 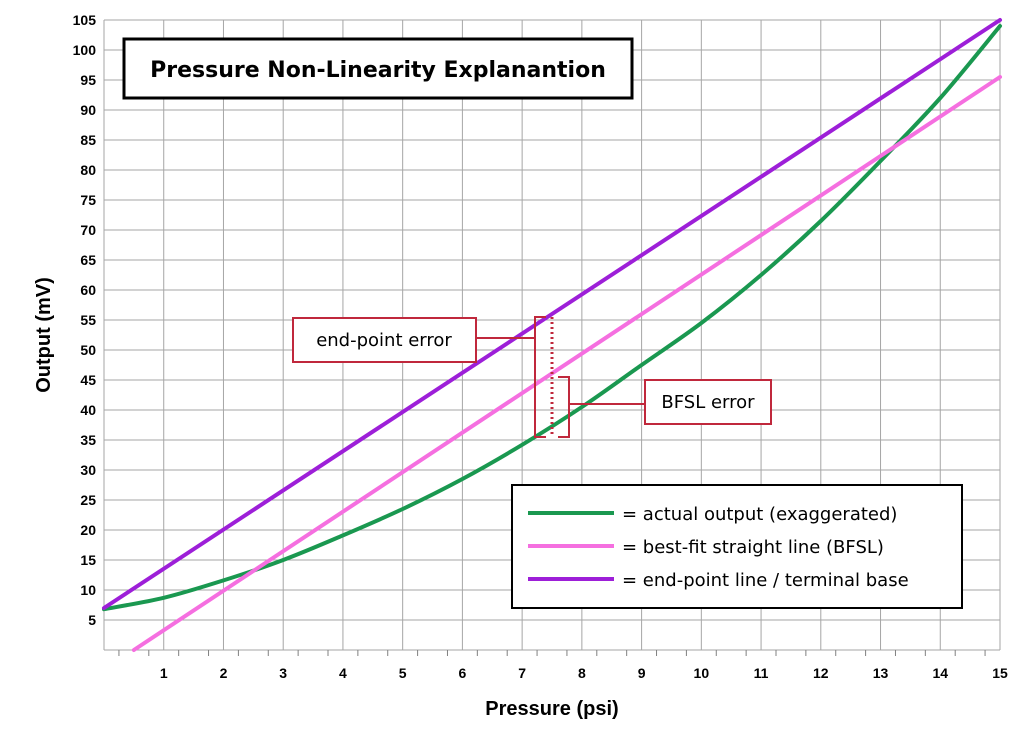 What do you see at coordinates (224, 673) in the screenshot?
I see `x-tick-label-2: 2` at bounding box center [224, 673].